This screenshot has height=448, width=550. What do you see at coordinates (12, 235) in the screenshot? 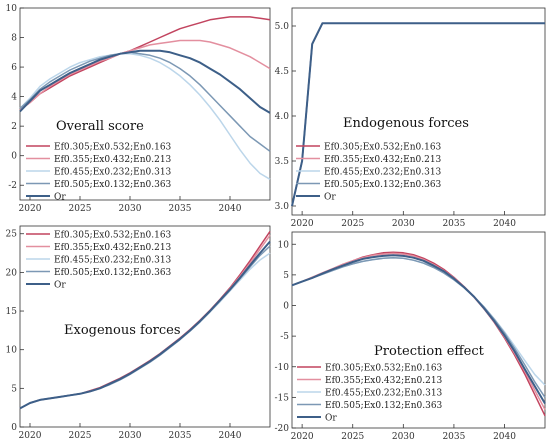
I see `y-tick-label: 25` at bounding box center [12, 235].